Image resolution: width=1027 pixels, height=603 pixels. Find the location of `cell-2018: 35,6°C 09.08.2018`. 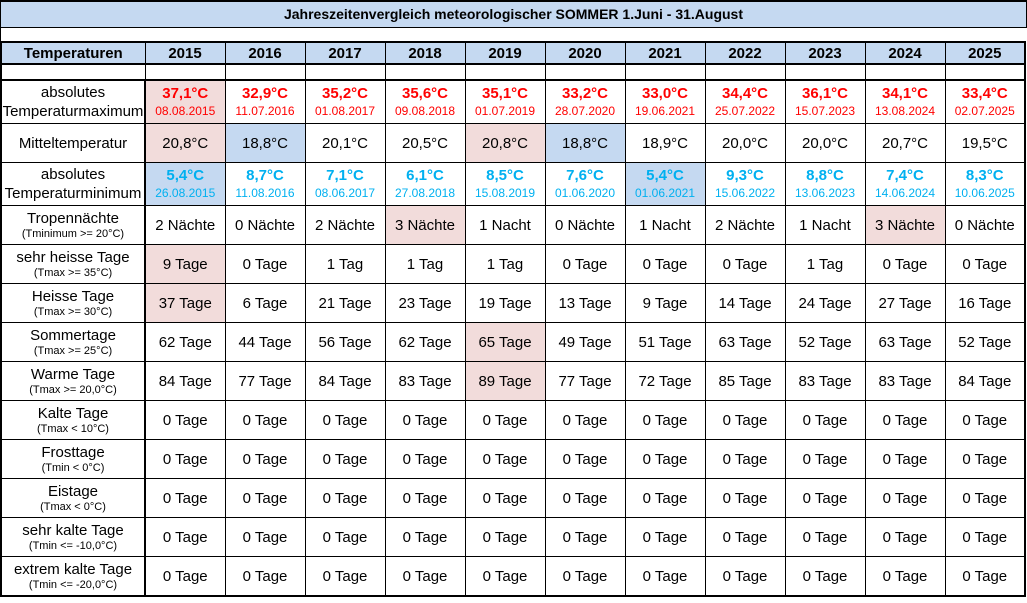

cell-2018: 35,6°C 09.08.2018 is located at coordinates (425, 101).